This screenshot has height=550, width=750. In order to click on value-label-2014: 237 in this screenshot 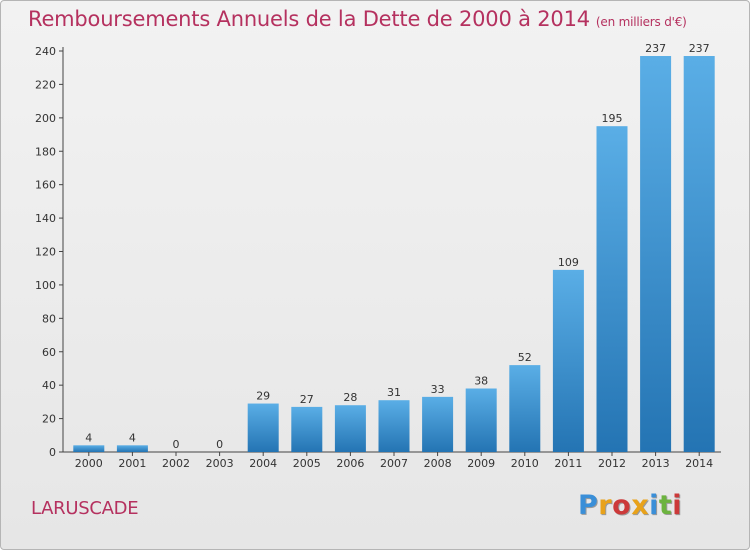, I will do `click(699, 48)`.